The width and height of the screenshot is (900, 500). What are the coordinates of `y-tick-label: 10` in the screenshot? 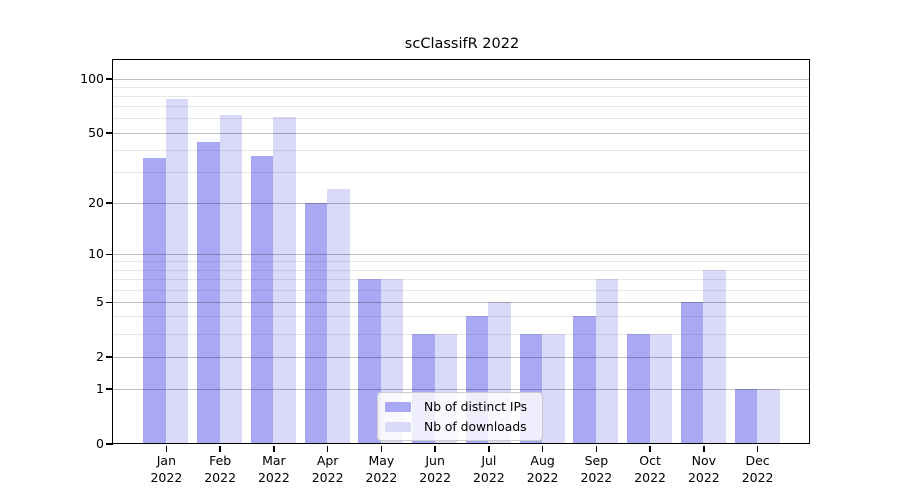 It's located at (96, 254).